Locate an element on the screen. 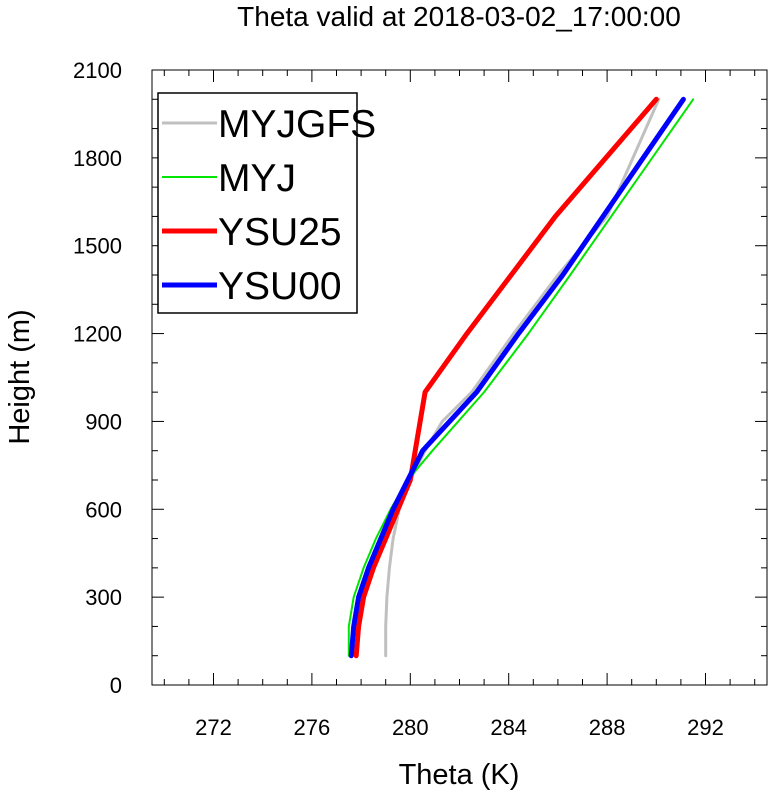  y-tick-label: 1800 is located at coordinates (97, 158).